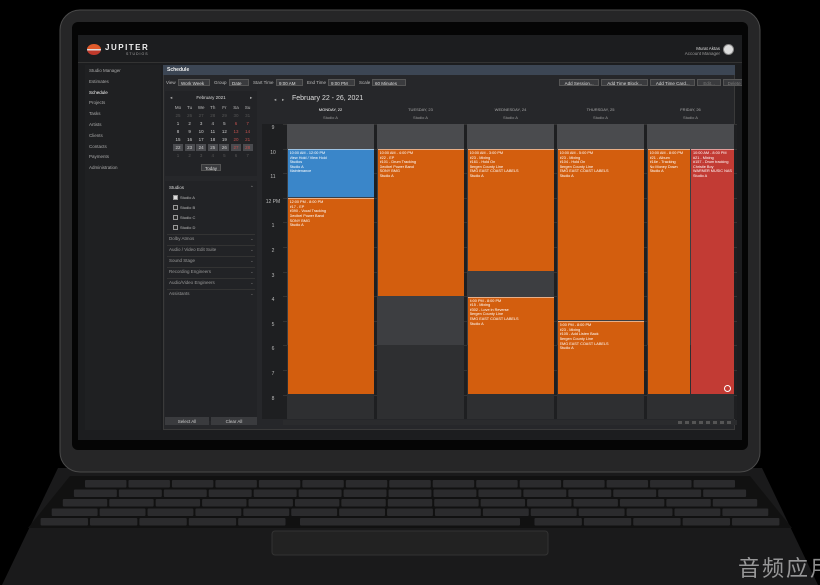 This screenshot has width=820, height=585. I want to click on toolbar-button: Delete, so click(732, 82).